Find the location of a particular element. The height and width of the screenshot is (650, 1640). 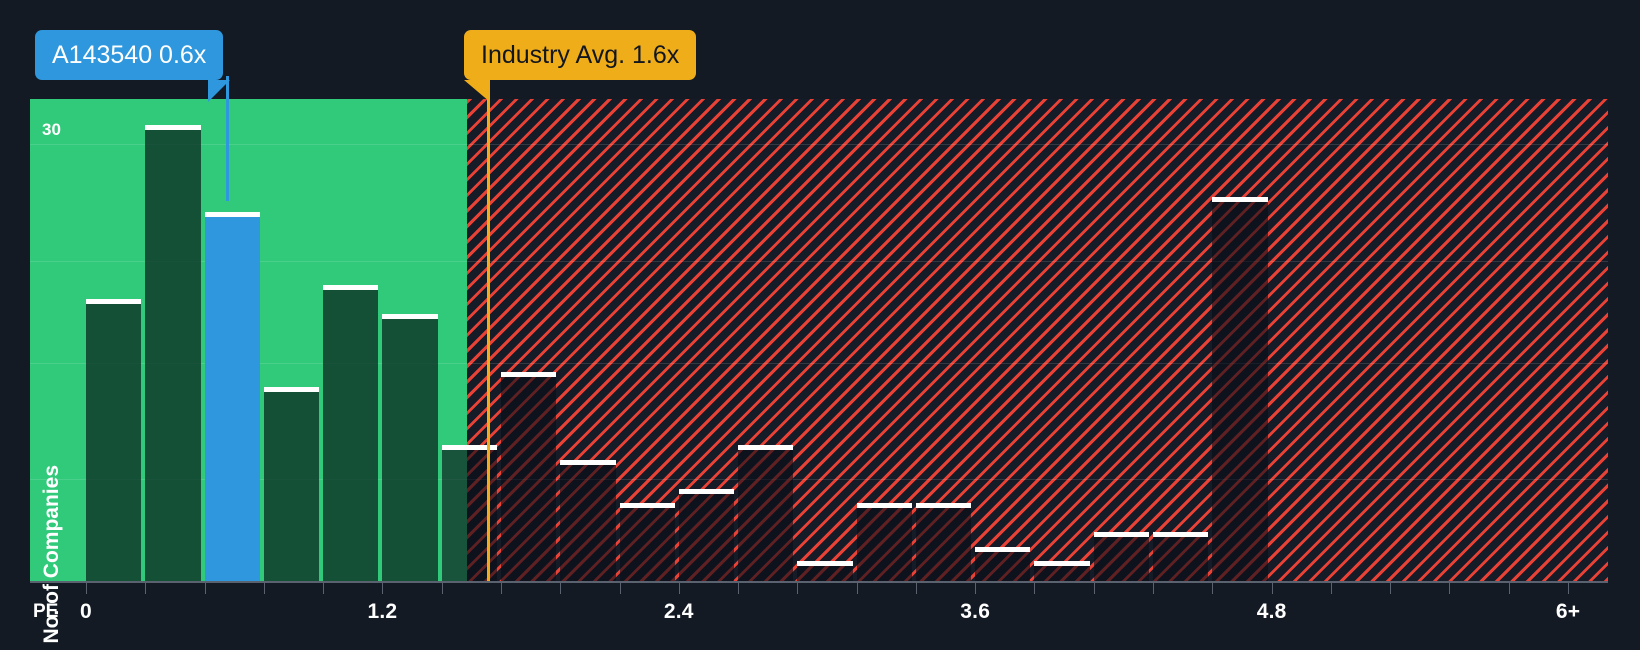

company-callout: A143540 0.6x is located at coordinates (129, 55).